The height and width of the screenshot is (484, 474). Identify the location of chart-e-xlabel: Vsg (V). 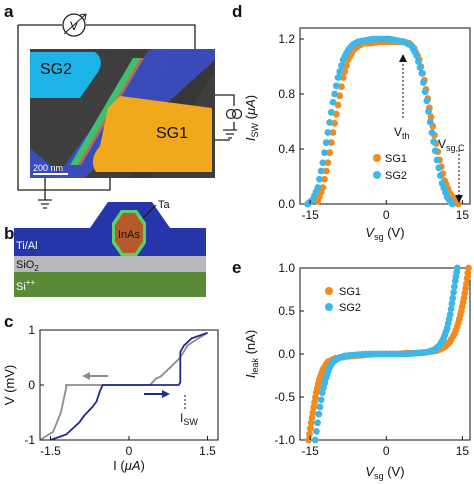
(384, 472).